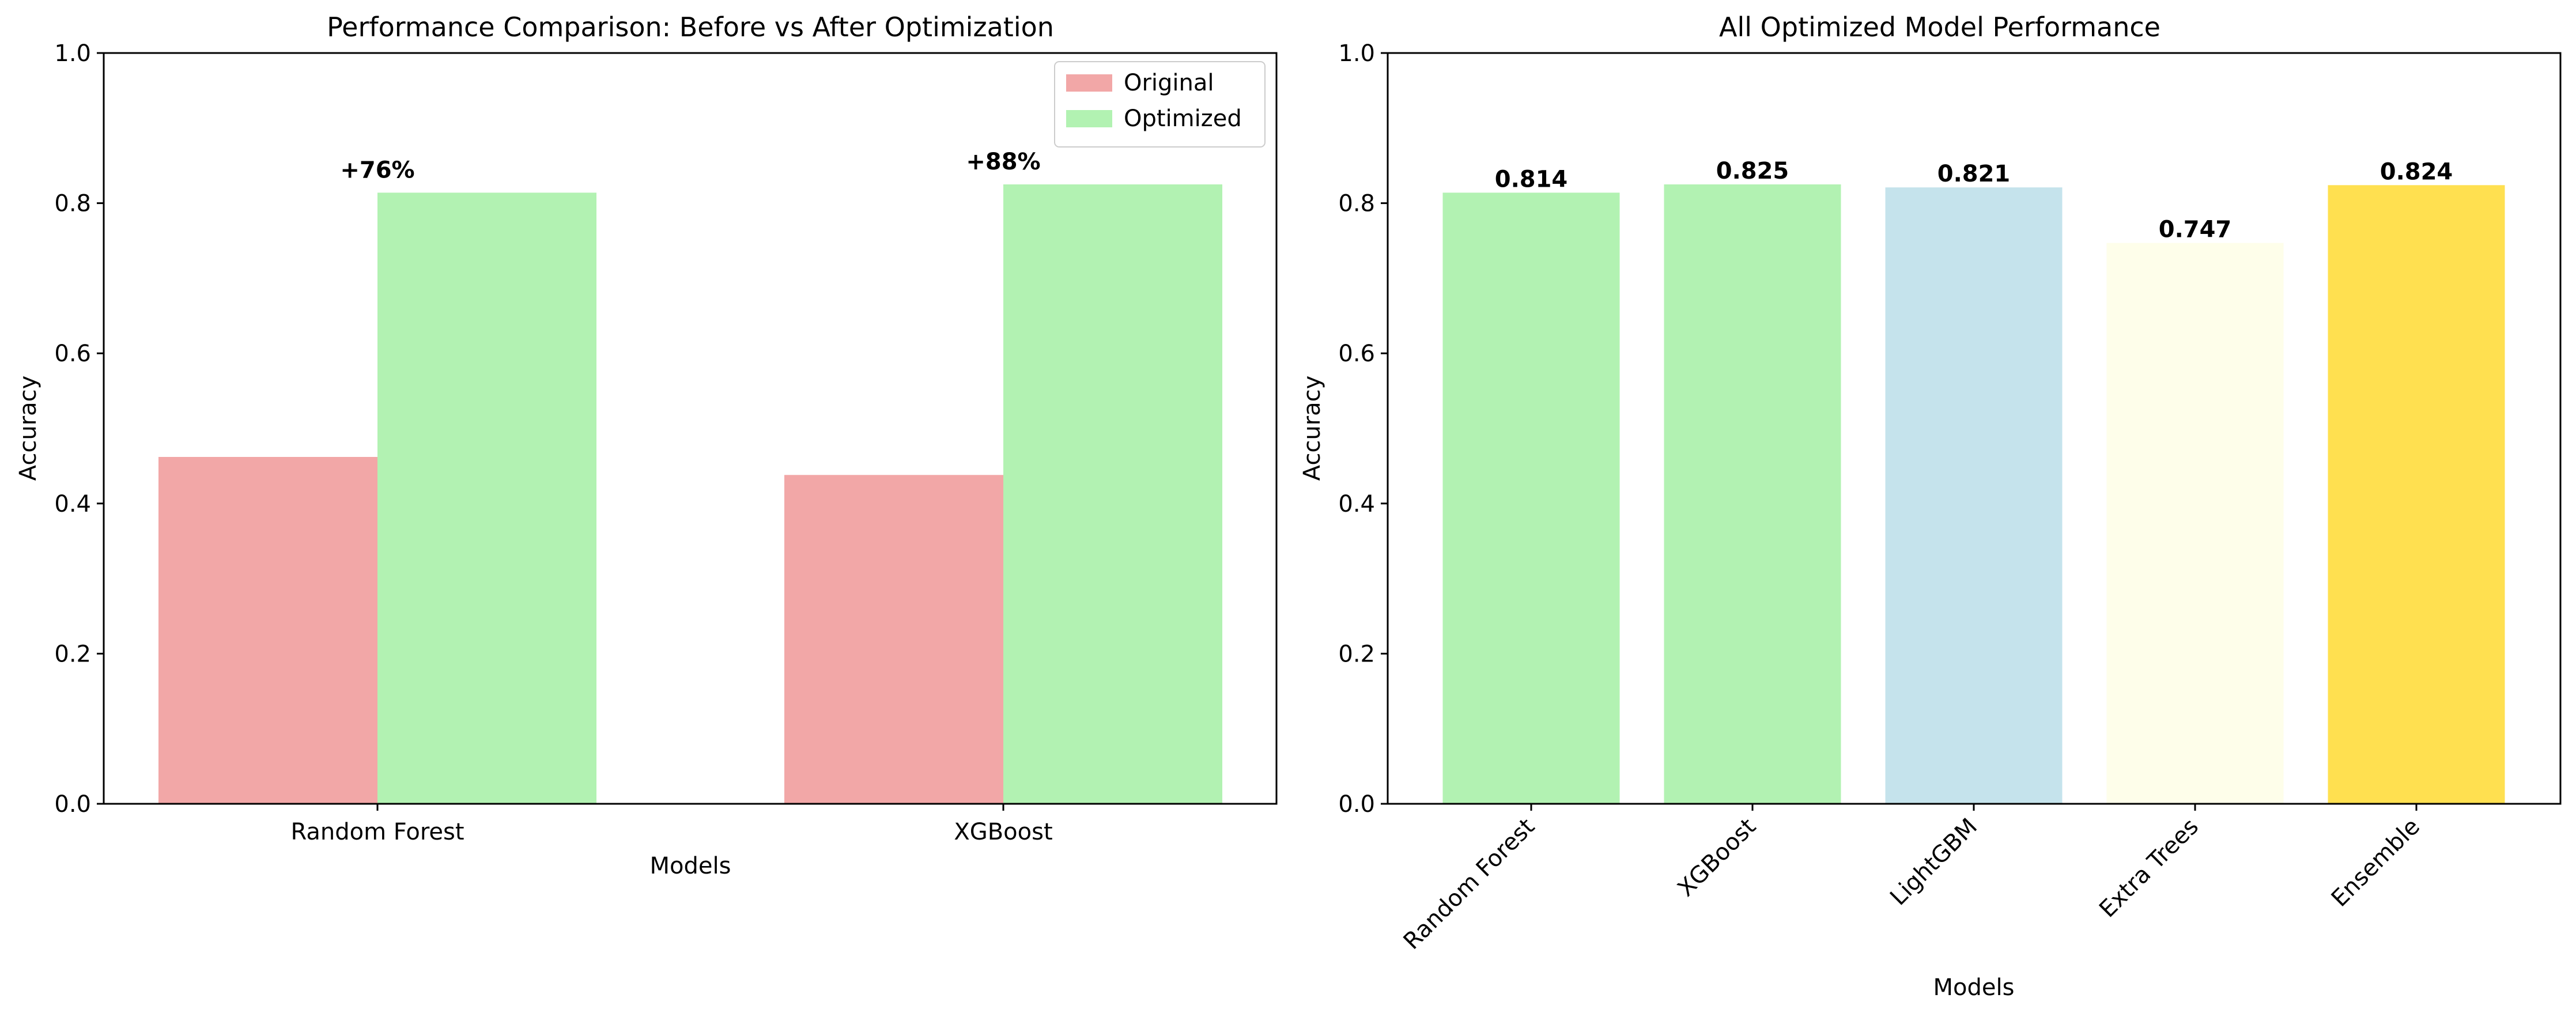 This screenshot has height=1017, width=2576. Describe the element at coordinates (1933, 862) in the screenshot. I see `x-tick-label: LightGBM` at that location.